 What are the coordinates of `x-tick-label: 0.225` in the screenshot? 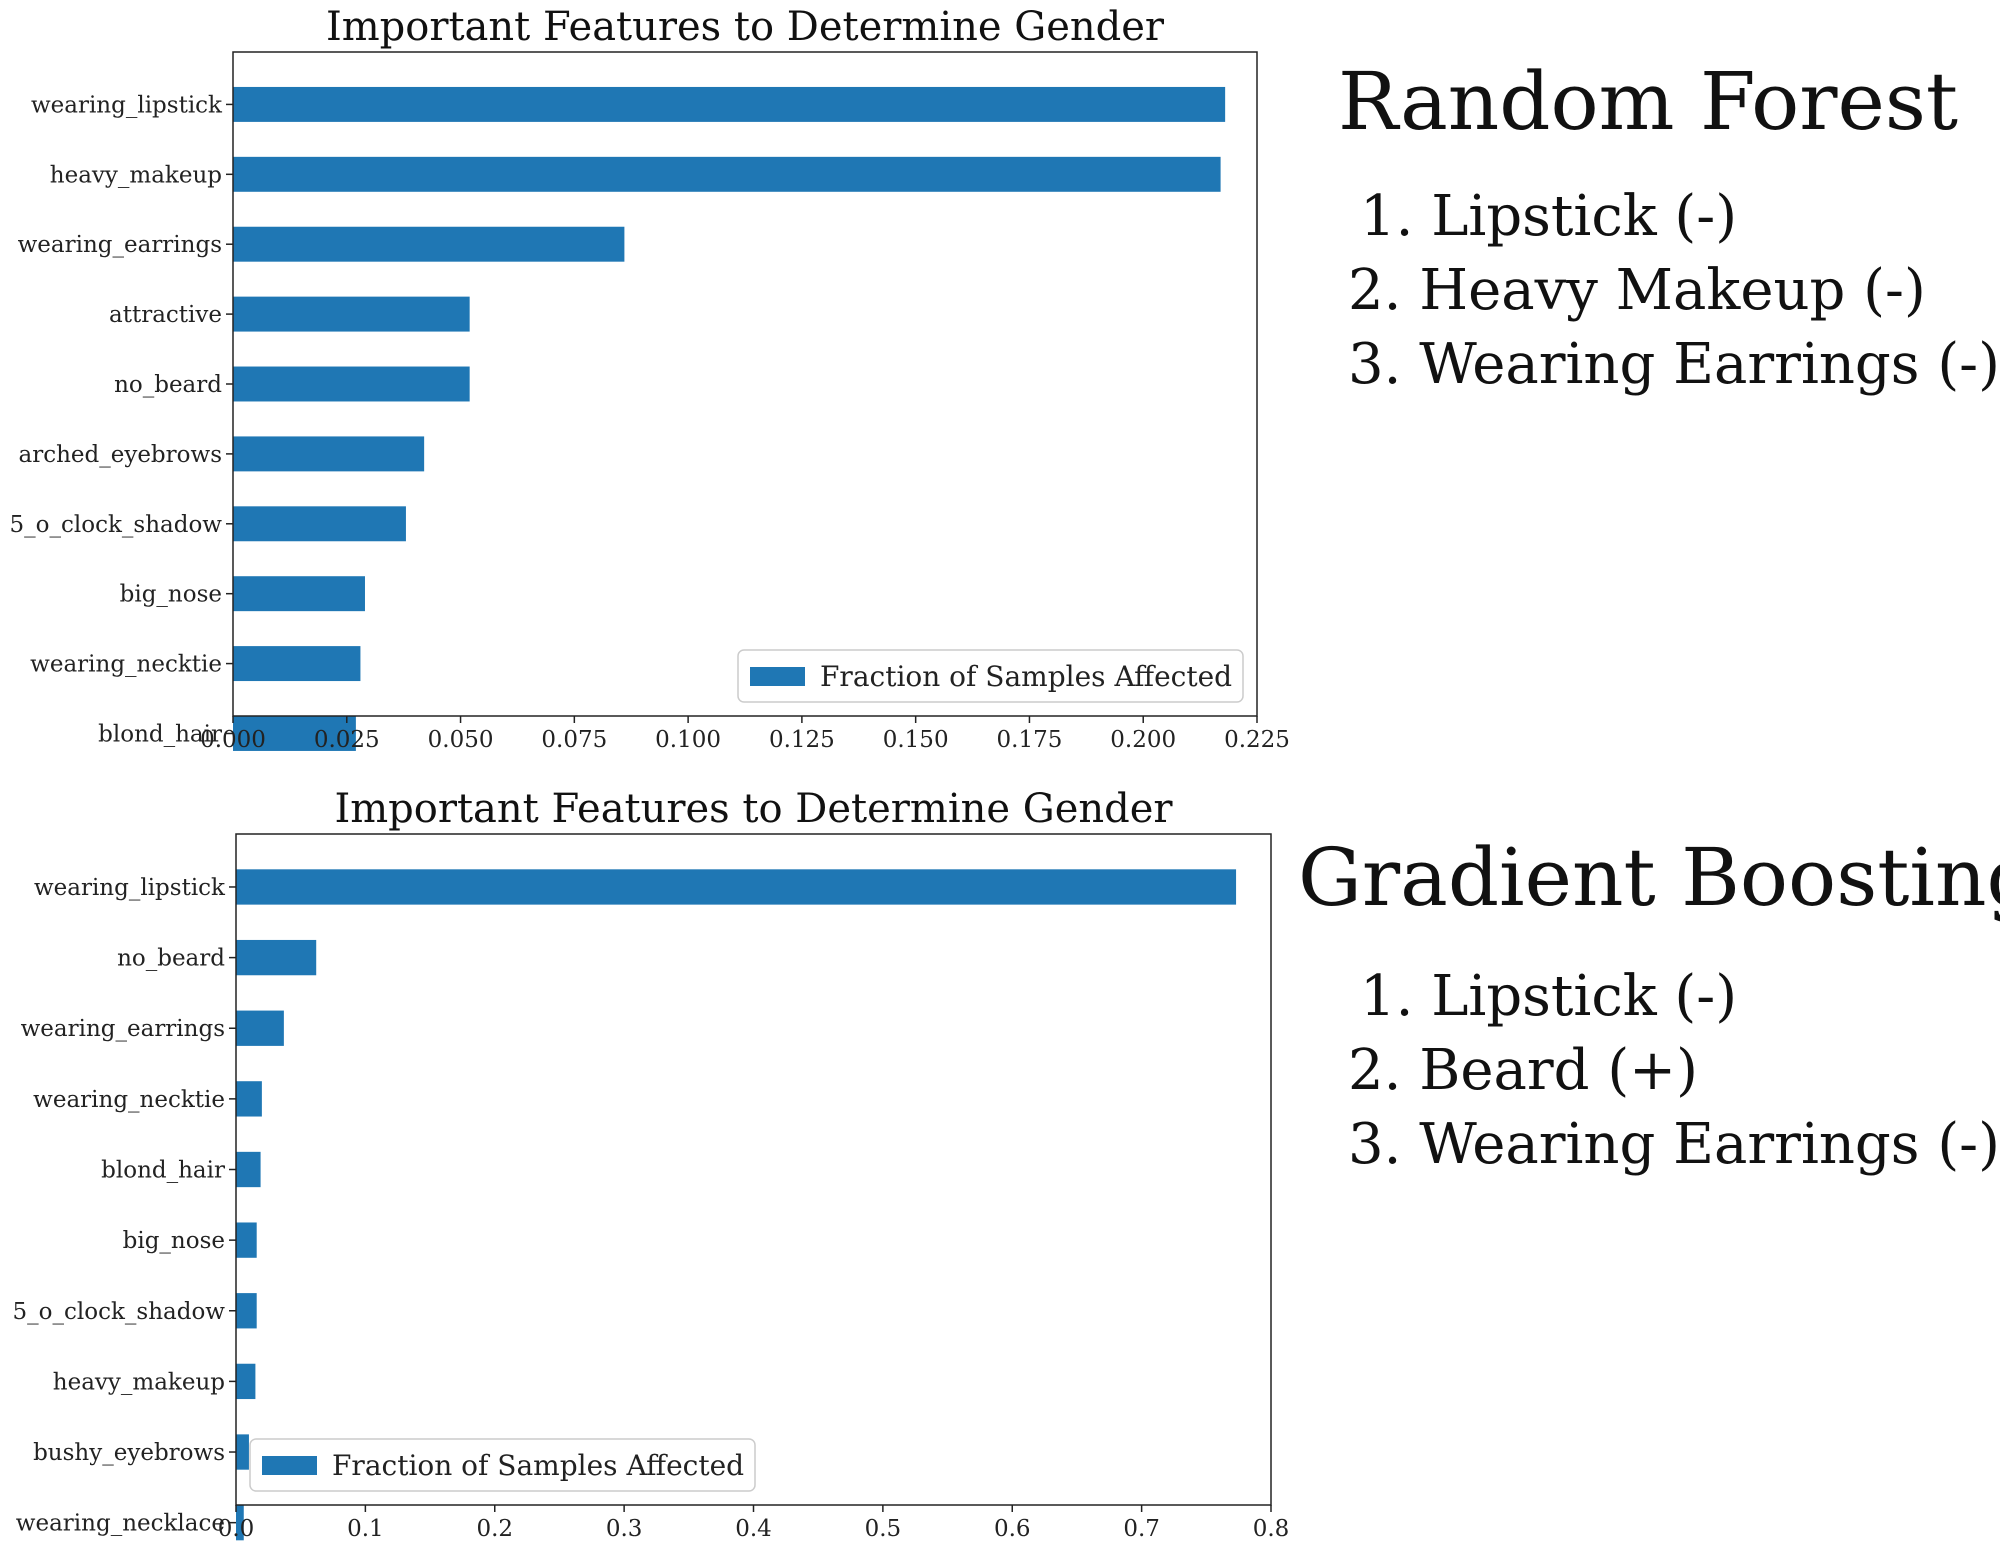 It's located at (1257, 740).